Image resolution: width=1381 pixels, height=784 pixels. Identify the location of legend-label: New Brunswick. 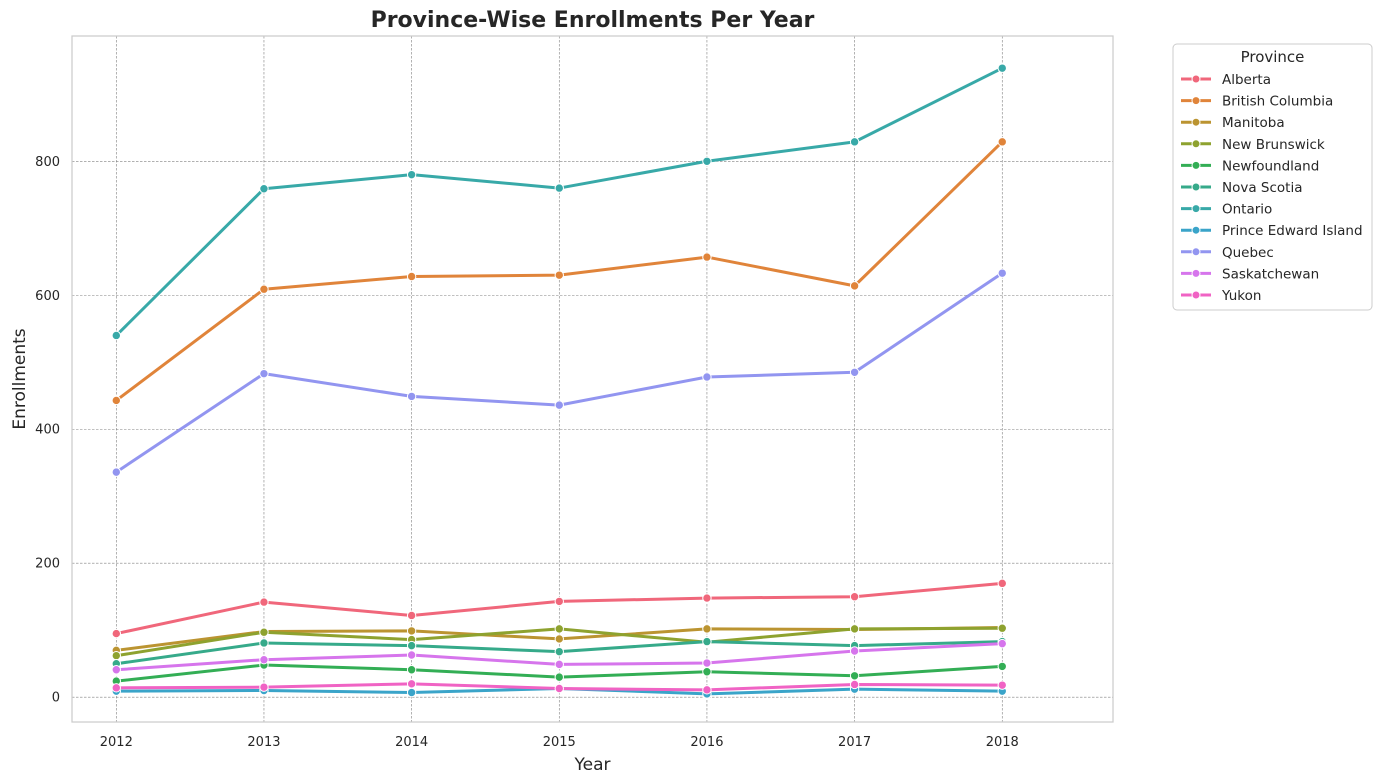
(1273, 145).